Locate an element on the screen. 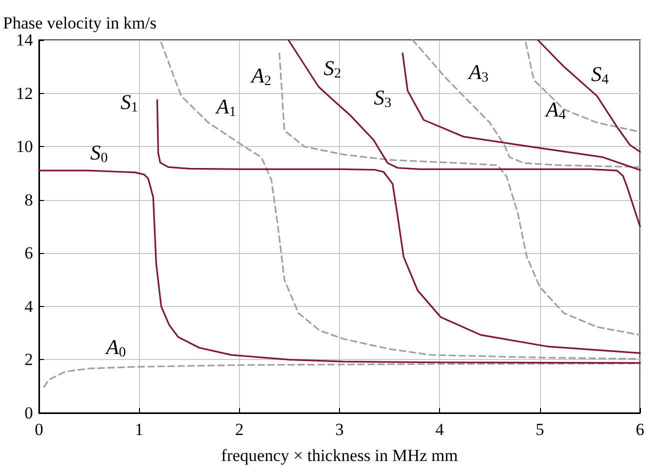 The image size is (649, 476). y-tick-label: 2 is located at coordinates (28, 360).